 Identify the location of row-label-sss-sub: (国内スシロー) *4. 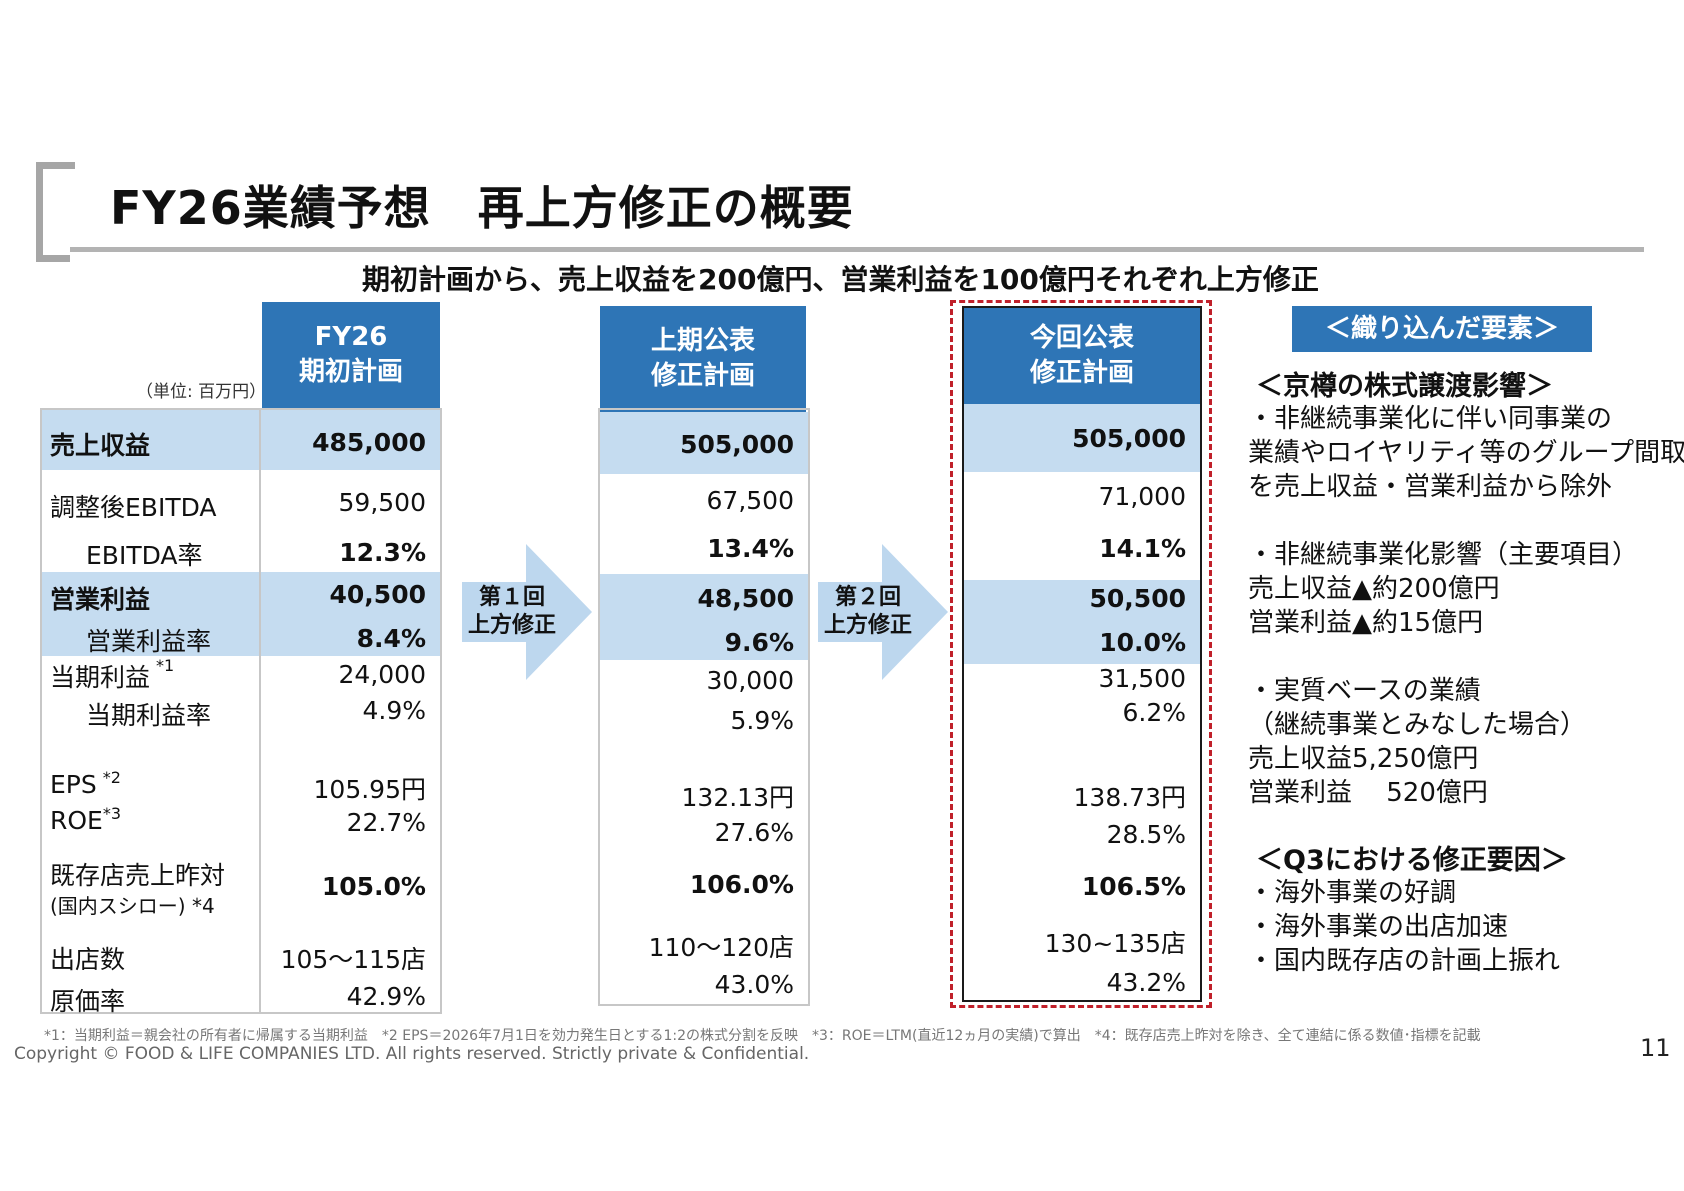
(132, 906).